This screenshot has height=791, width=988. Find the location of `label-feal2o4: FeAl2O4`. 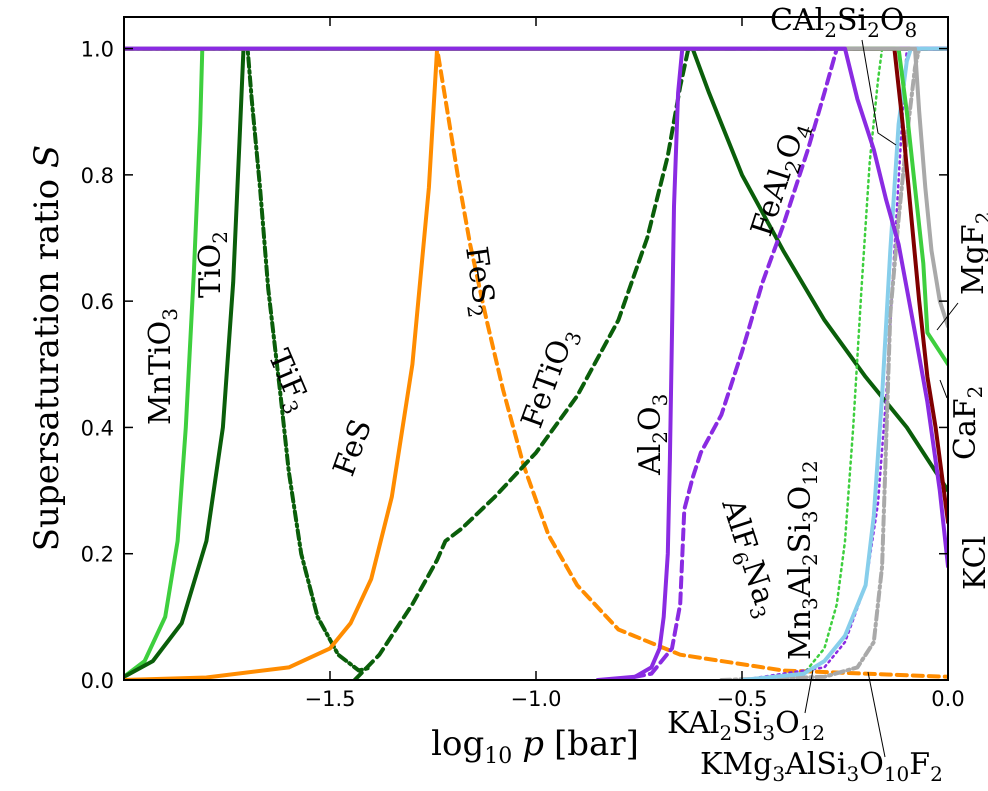

label-feal2o4: FeAl2O4 is located at coordinates (781, 179).